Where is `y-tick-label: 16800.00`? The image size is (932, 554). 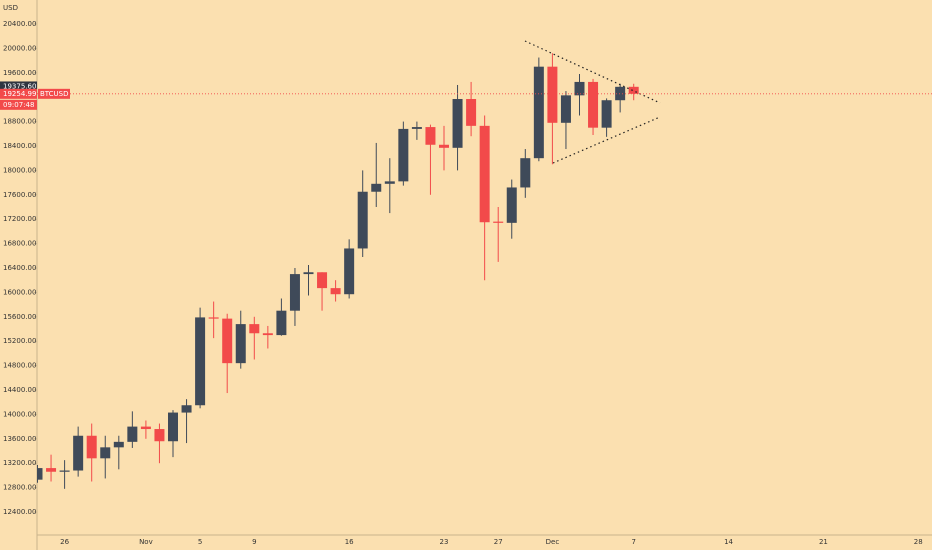
y-tick-label: 16800.00 is located at coordinates (19, 244).